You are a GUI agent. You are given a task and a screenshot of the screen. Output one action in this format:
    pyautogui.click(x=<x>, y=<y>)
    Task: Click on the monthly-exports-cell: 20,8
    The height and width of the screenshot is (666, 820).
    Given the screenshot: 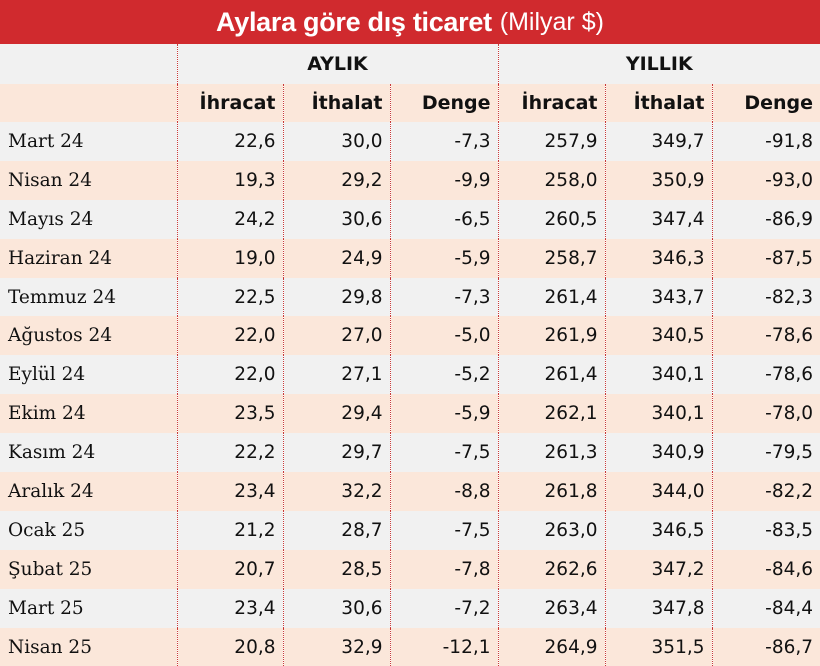 What is the action you would take?
    pyautogui.click(x=229, y=646)
    